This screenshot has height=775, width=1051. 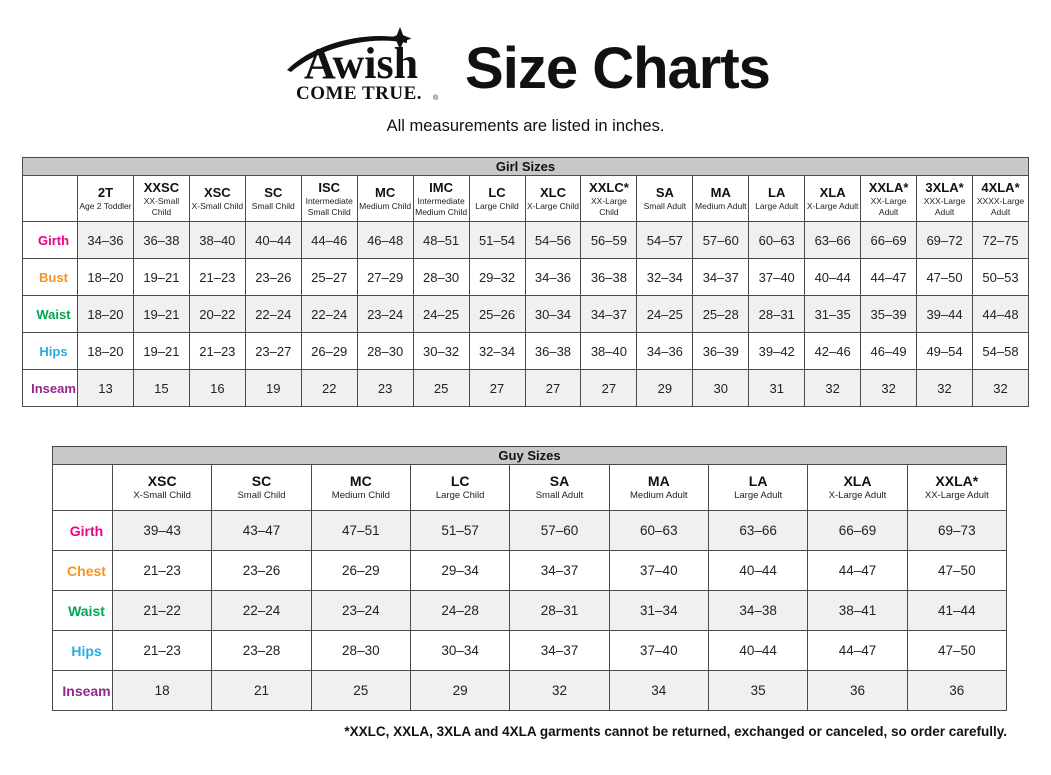 I want to click on size-cell: 21–22, so click(x=162, y=611).